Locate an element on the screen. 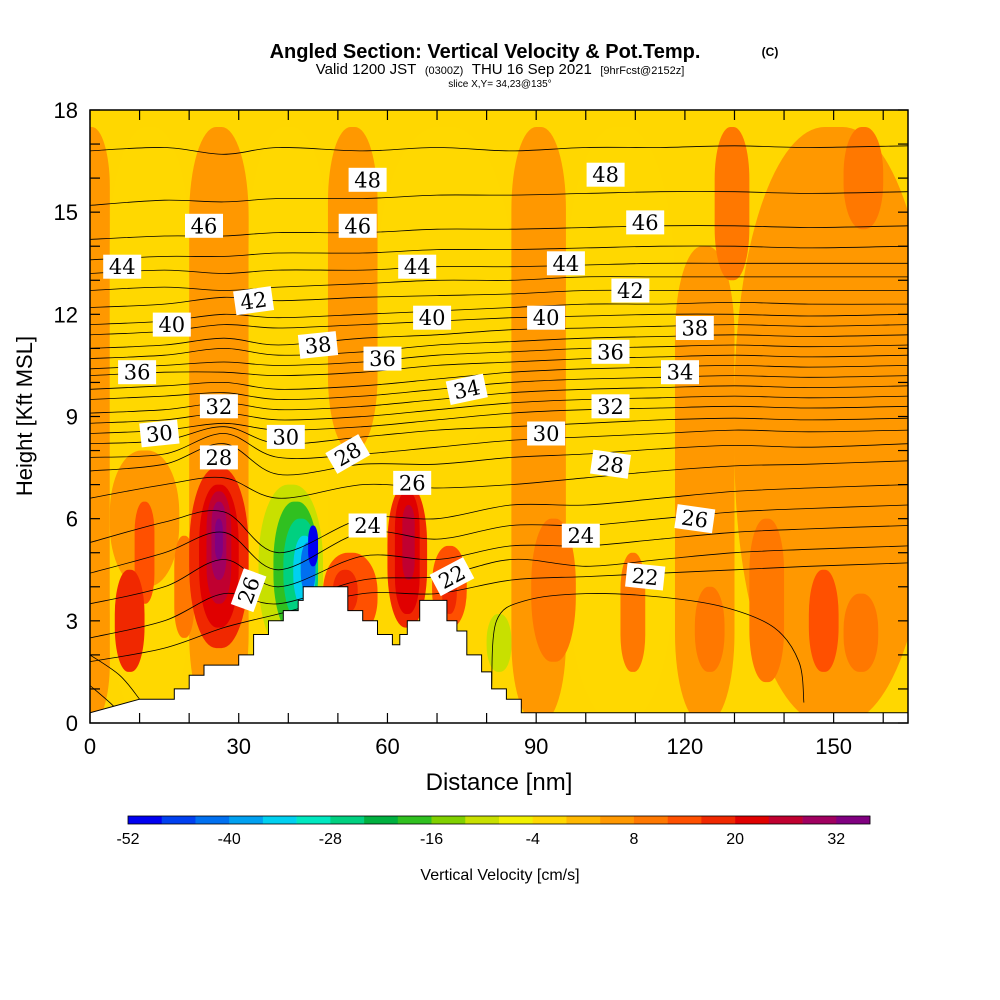 The height and width of the screenshot is (1000, 1000). colorbar-label: Vertical Velocity [cm/s] is located at coordinates (499, 875).